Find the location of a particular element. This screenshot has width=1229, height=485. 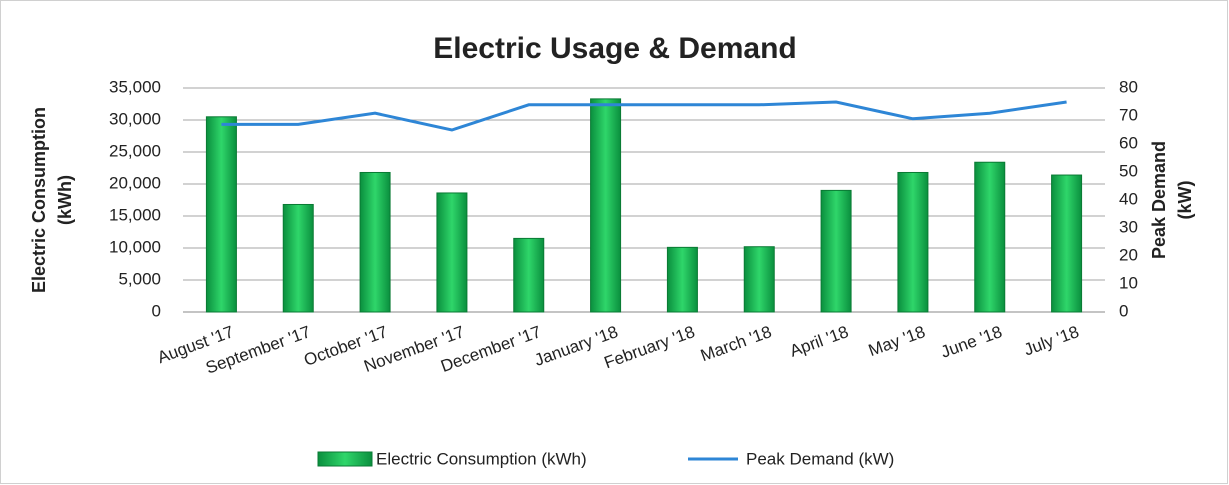

y-tick-label: 25,000 is located at coordinates (135, 150).